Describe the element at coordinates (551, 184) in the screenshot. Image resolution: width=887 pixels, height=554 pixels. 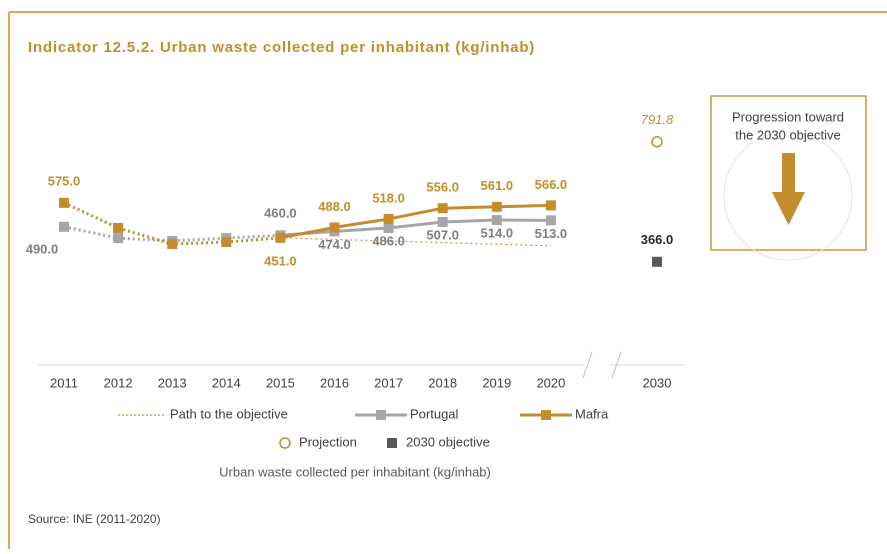
I see `data-label: 566.0` at that location.